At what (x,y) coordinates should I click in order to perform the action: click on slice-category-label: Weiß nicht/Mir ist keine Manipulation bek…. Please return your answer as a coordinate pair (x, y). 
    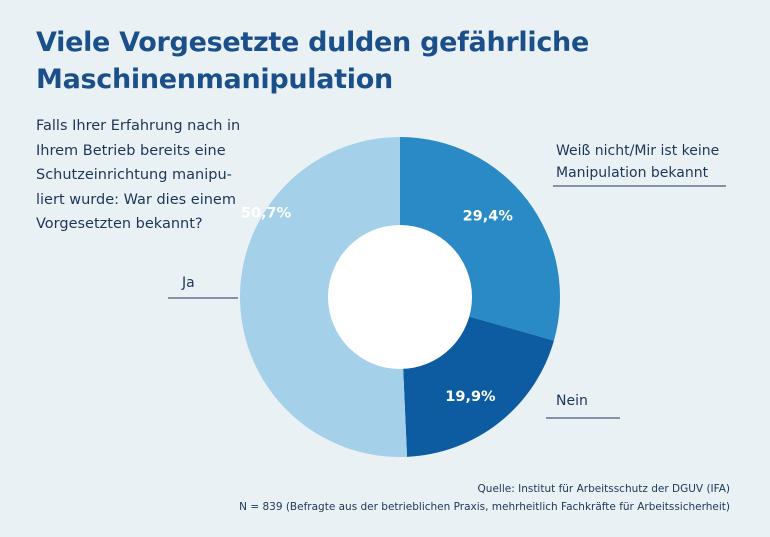
    Looking at the image, I should click on (637, 162).